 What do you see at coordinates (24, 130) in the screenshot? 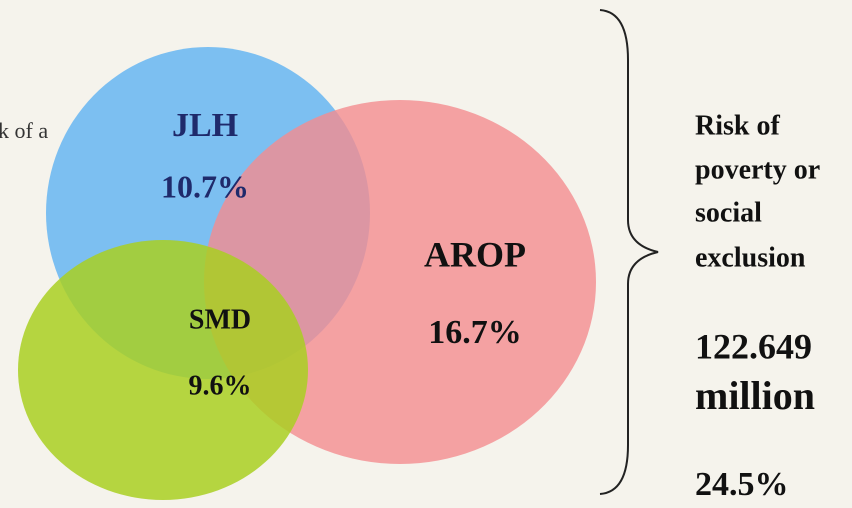
I see `fragment-text: k of a` at bounding box center [24, 130].